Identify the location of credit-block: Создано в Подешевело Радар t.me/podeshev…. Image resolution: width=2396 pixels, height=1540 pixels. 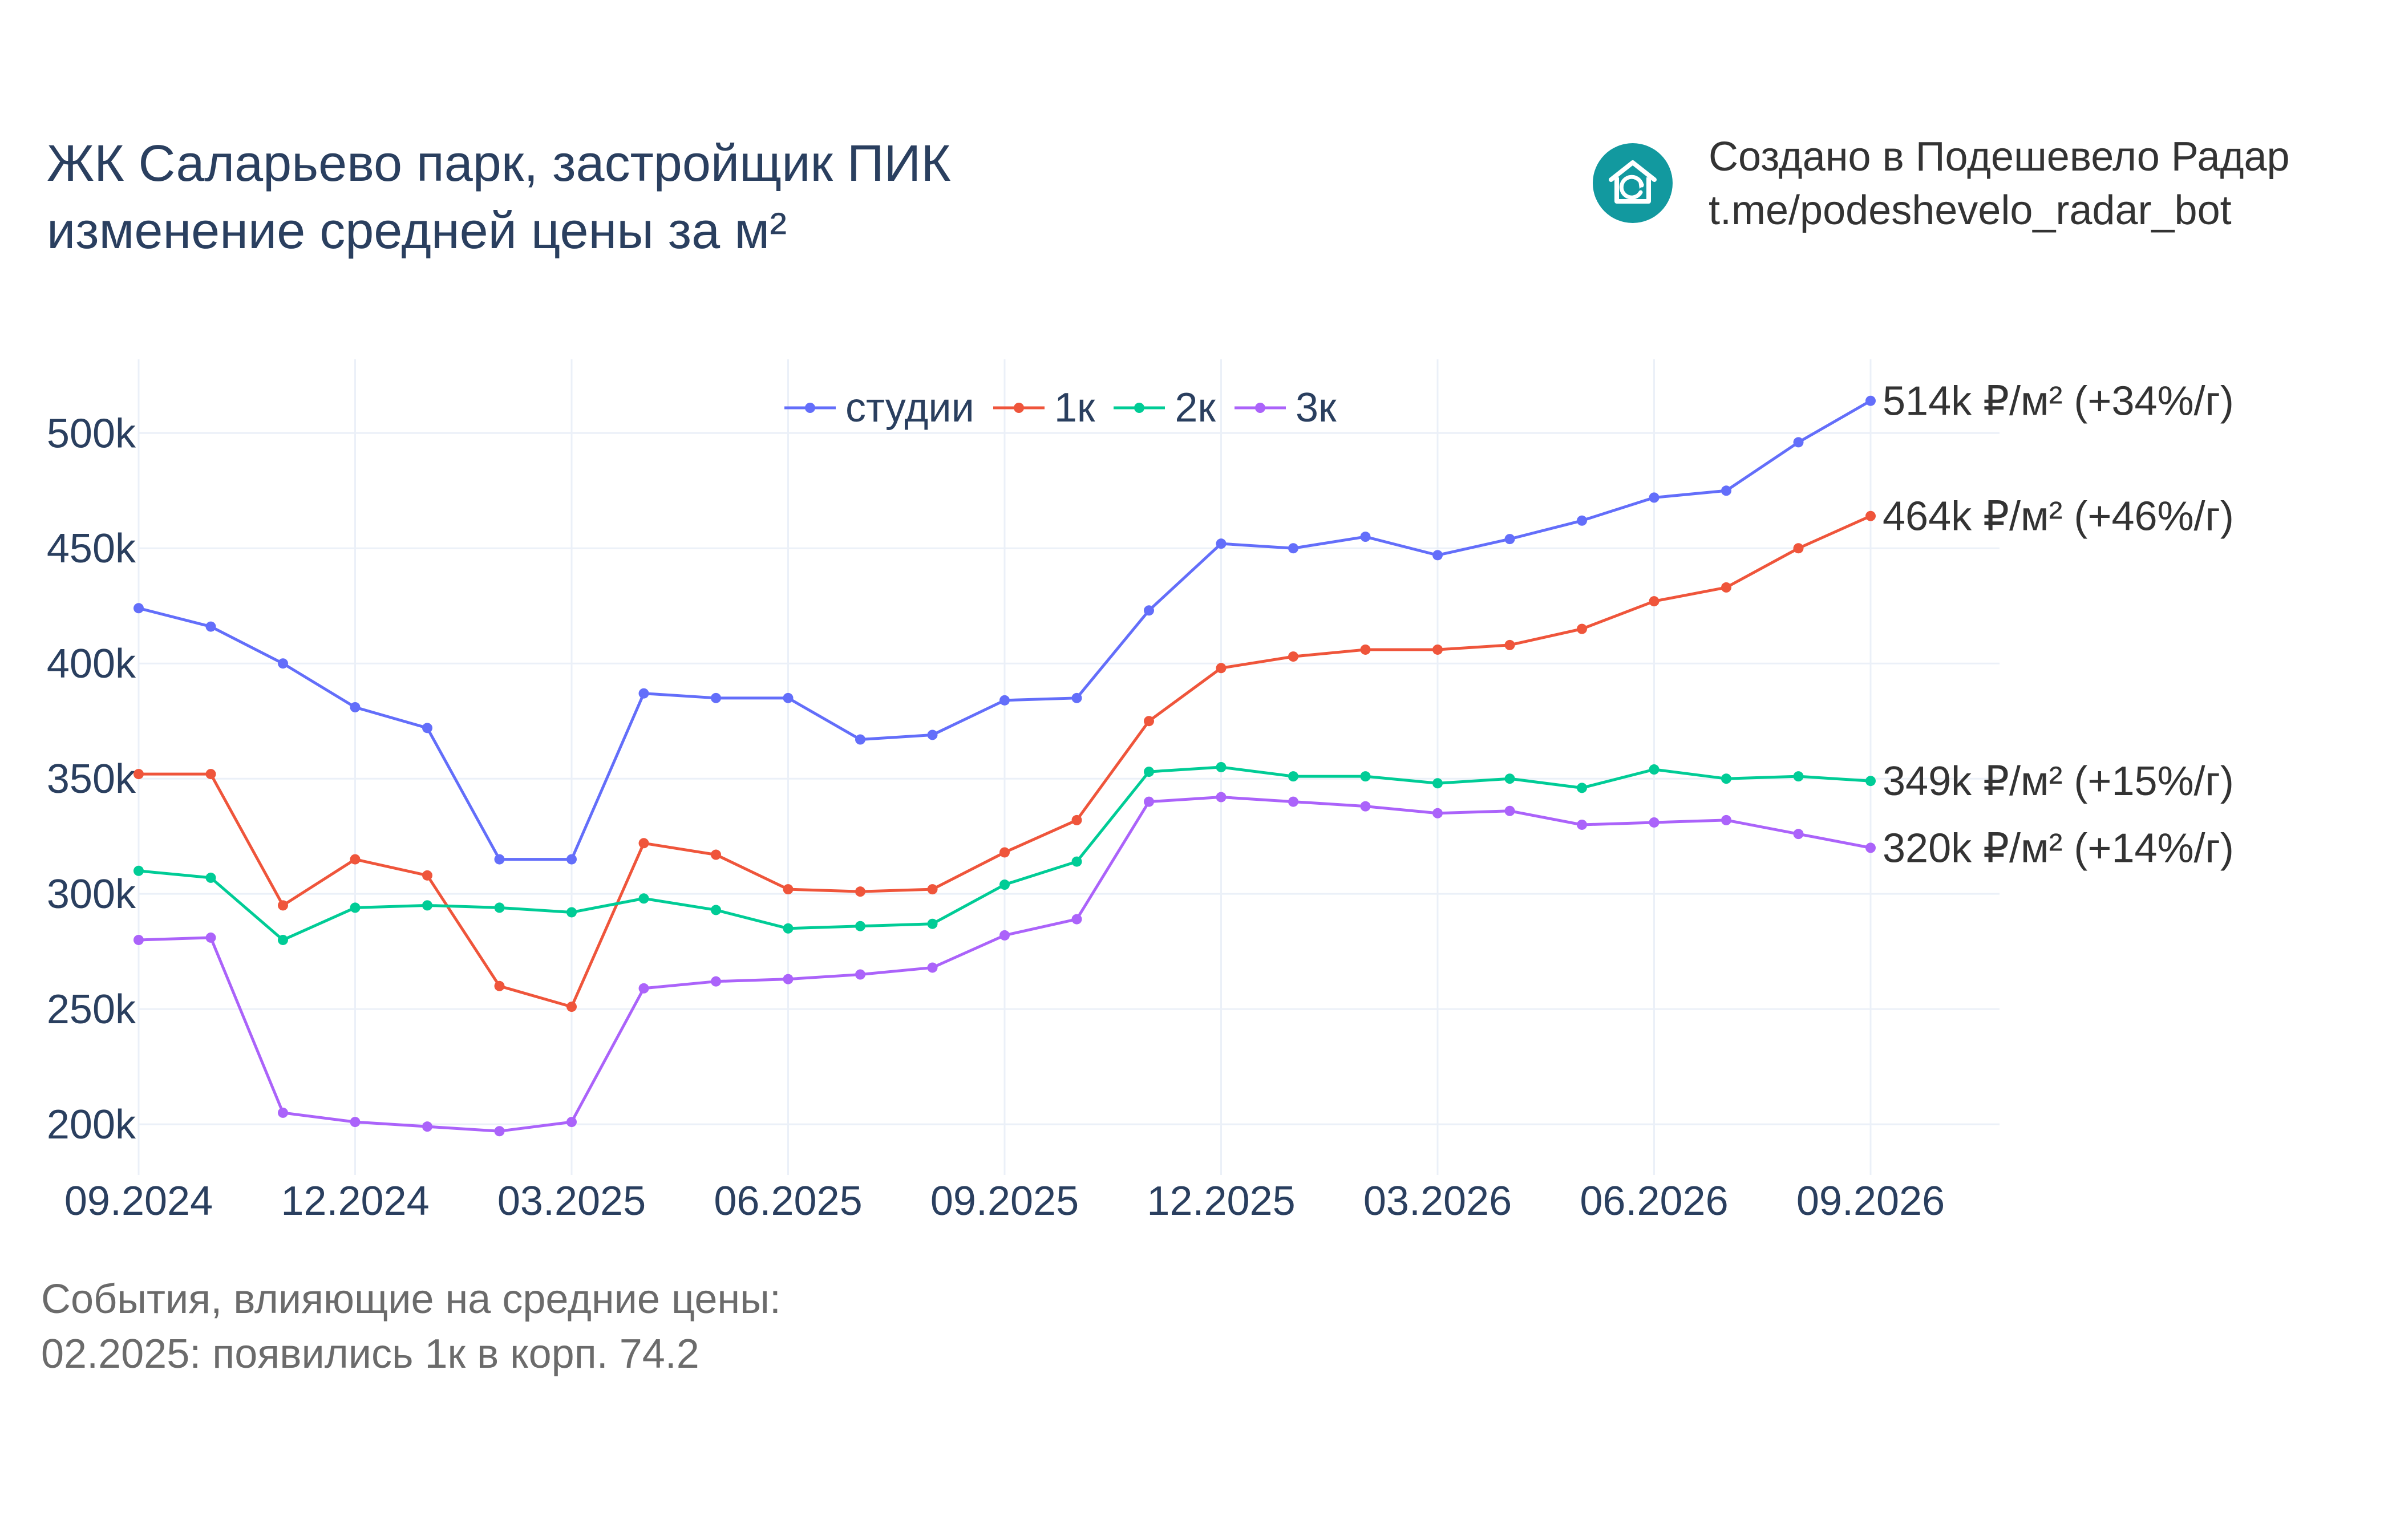
(2000, 183).